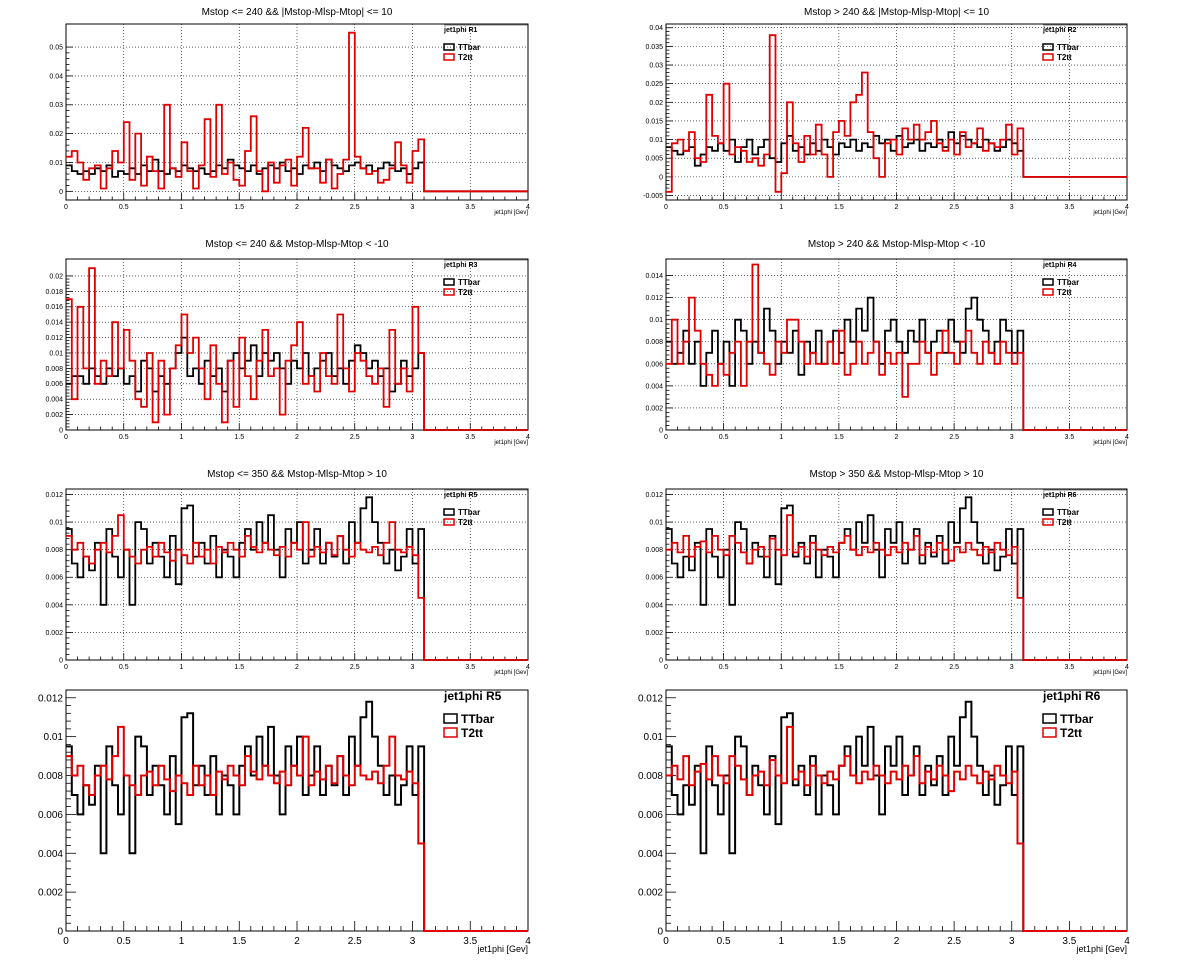 This screenshot has height=973, width=1198. What do you see at coordinates (460, 495) in the screenshot?
I see `stat-box-label: jet1phi R5` at bounding box center [460, 495].